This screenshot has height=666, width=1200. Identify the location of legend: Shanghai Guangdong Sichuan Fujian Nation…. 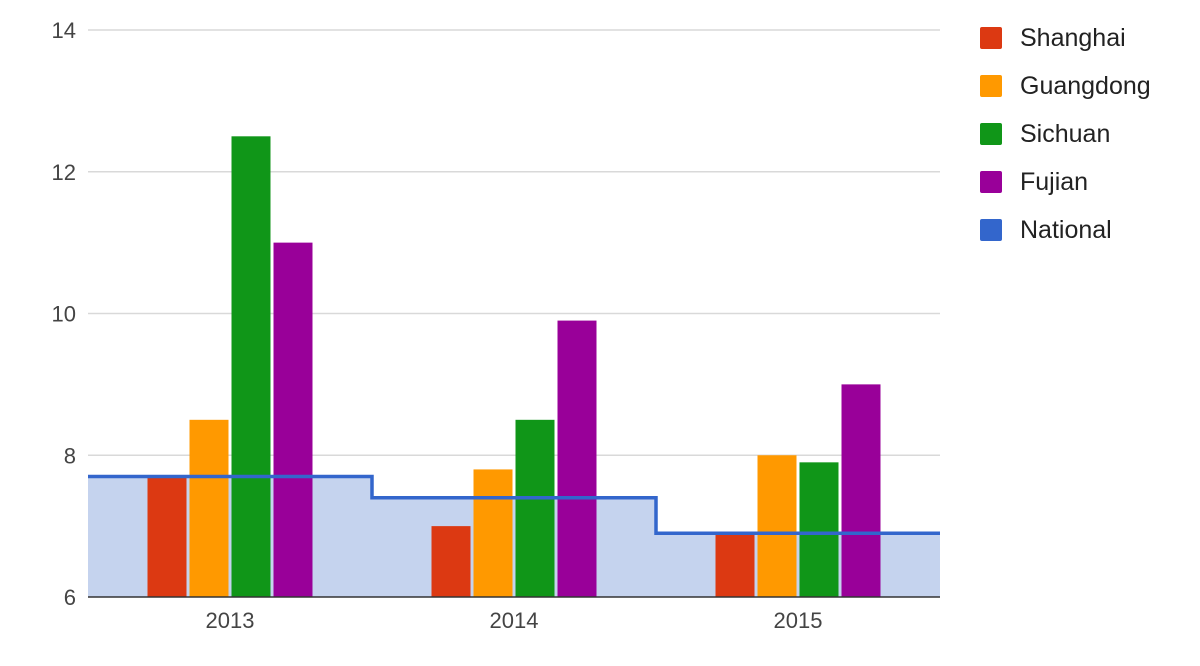
(1065, 134).